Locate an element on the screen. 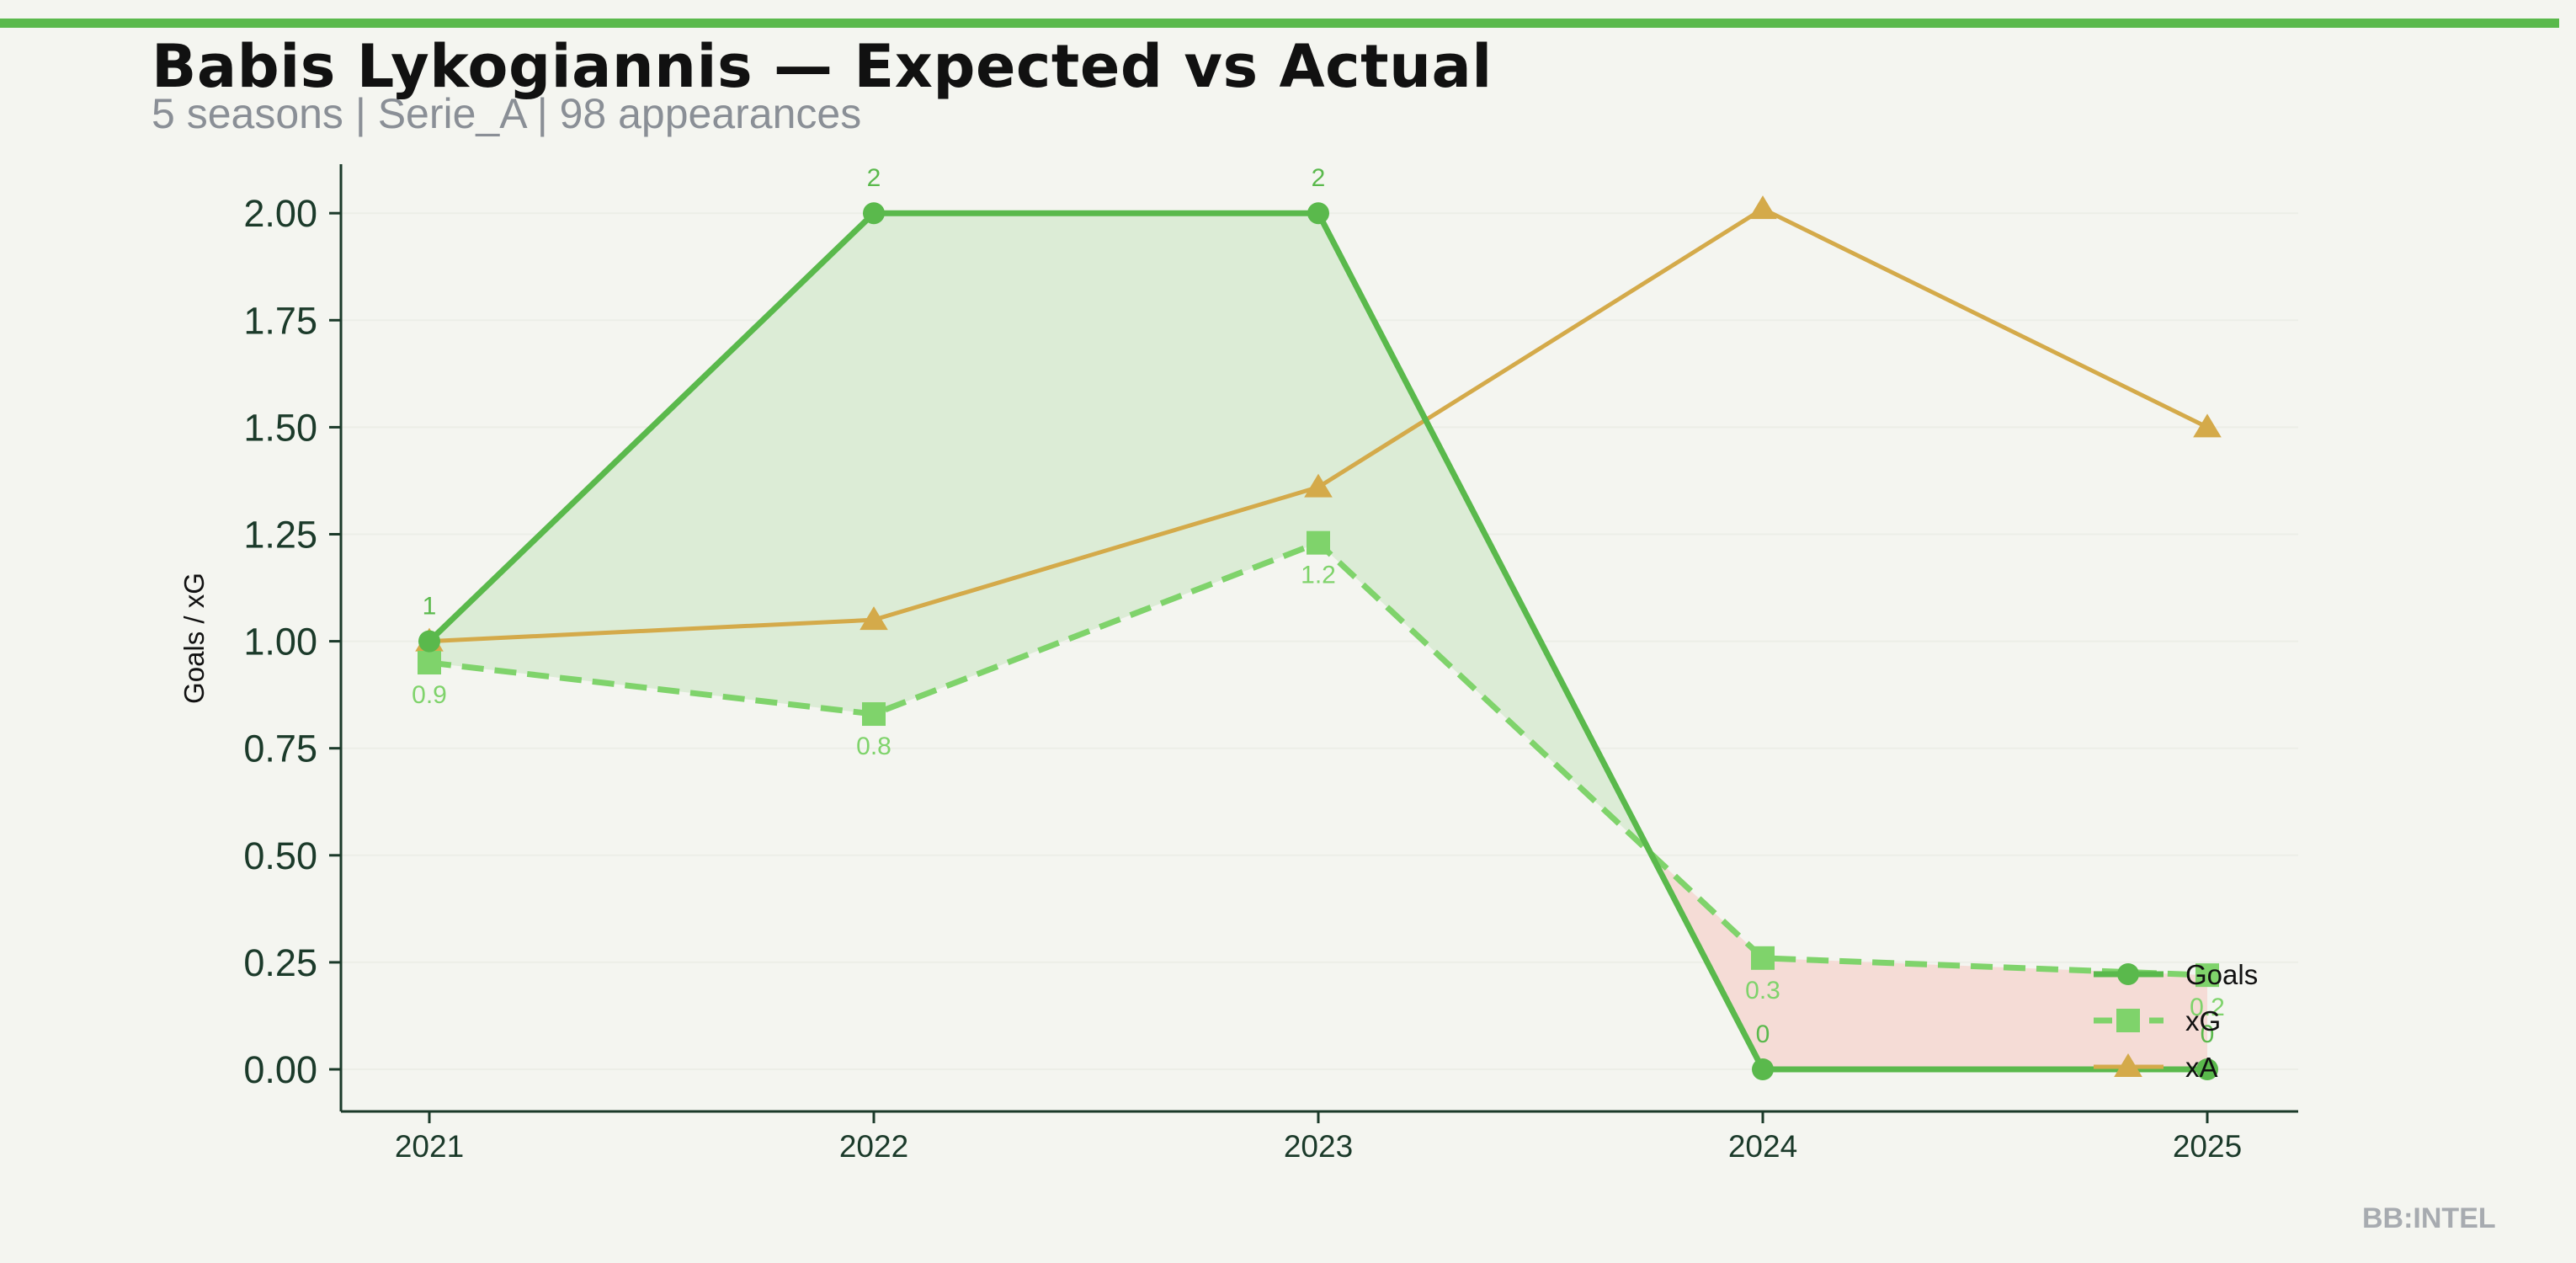  x-tick-label: 2023 is located at coordinates (1319, 1146).